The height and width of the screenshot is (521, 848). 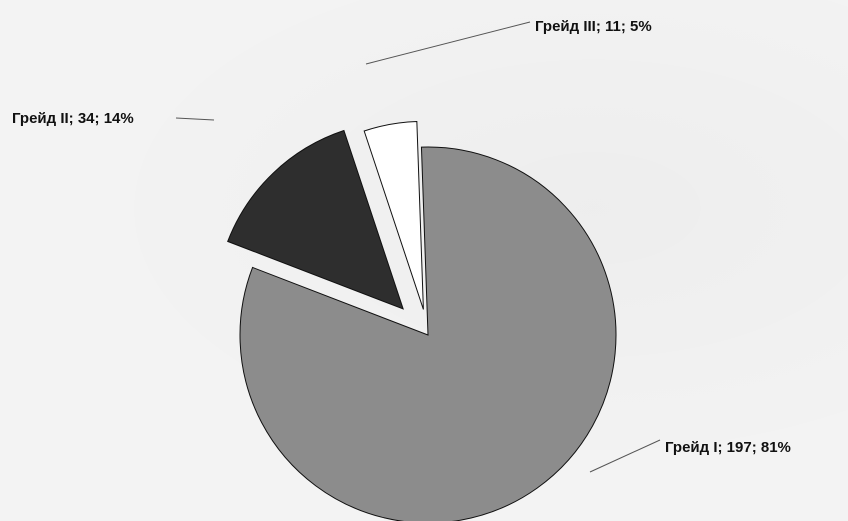 What do you see at coordinates (728, 447) in the screenshot?
I see `slice-label-1: Грейд I; 197; 81%` at bounding box center [728, 447].